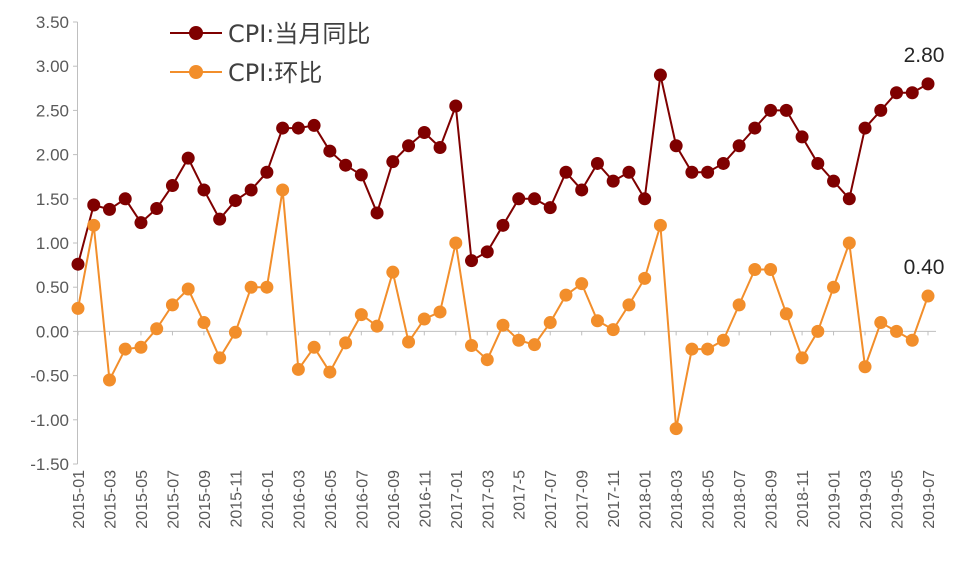 The width and height of the screenshot is (971, 567). What do you see at coordinates (299, 34) in the screenshot?
I see `legend-label: CPI:当月同比` at bounding box center [299, 34].